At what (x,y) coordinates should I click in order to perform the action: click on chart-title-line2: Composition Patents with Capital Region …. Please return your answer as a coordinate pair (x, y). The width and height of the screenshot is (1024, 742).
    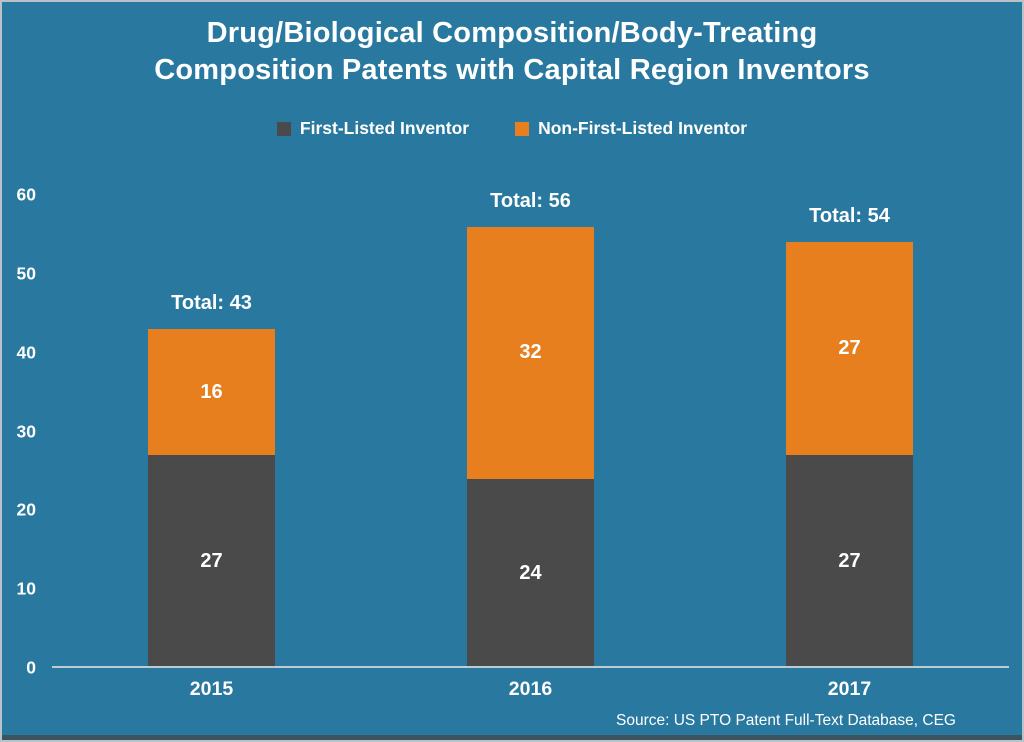
    Looking at the image, I should click on (512, 70).